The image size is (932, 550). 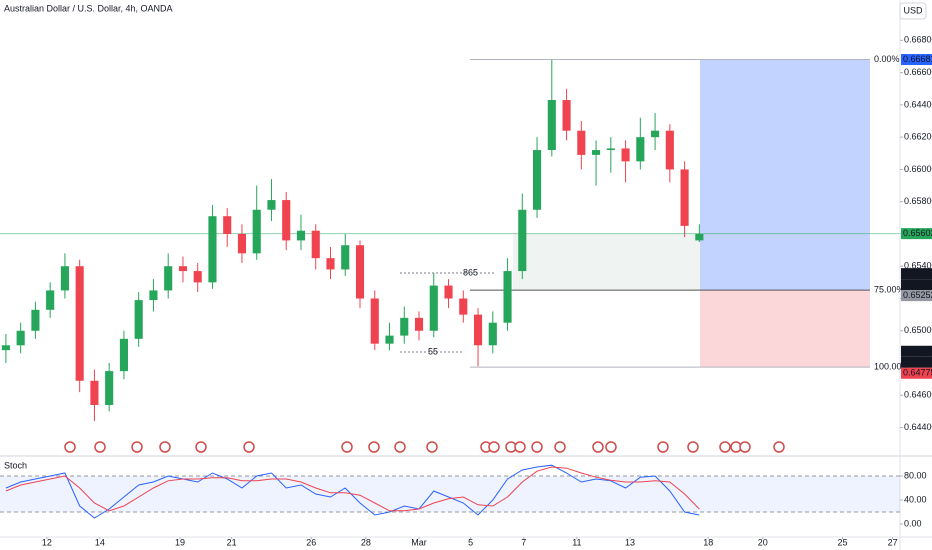 What do you see at coordinates (352, 489) in the screenshot?
I see `stoch-line` at bounding box center [352, 489].